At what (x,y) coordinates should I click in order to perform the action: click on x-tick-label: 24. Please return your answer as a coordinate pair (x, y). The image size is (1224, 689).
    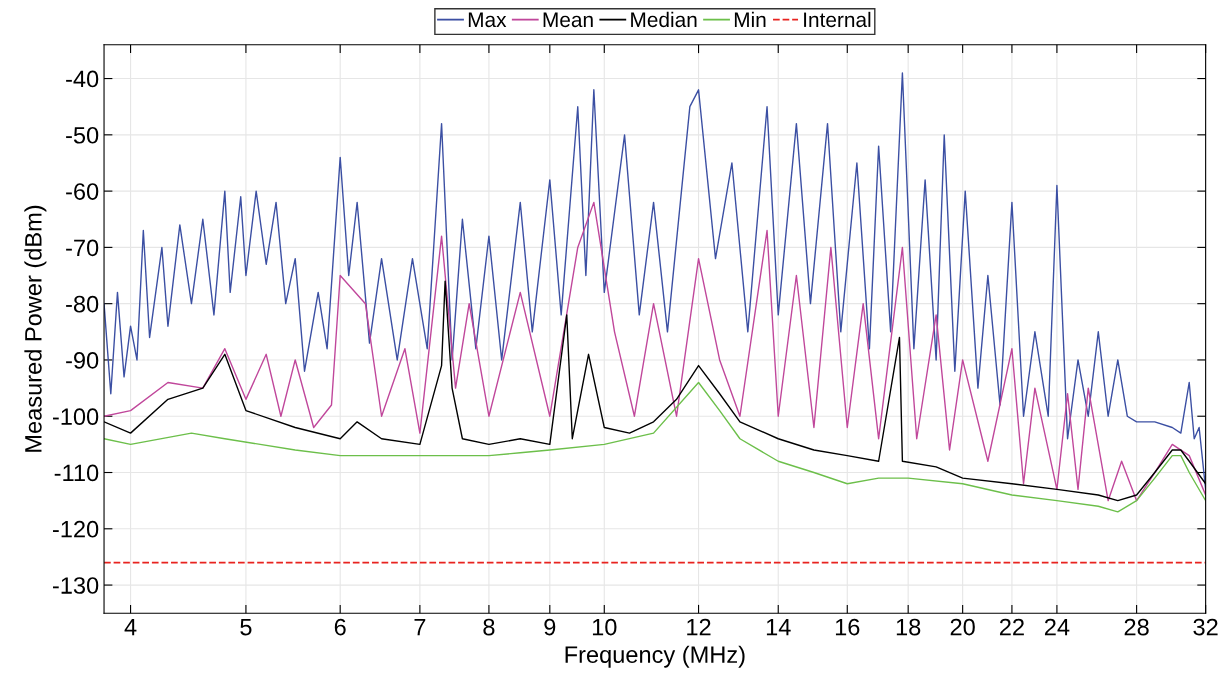
    Looking at the image, I should click on (1057, 627).